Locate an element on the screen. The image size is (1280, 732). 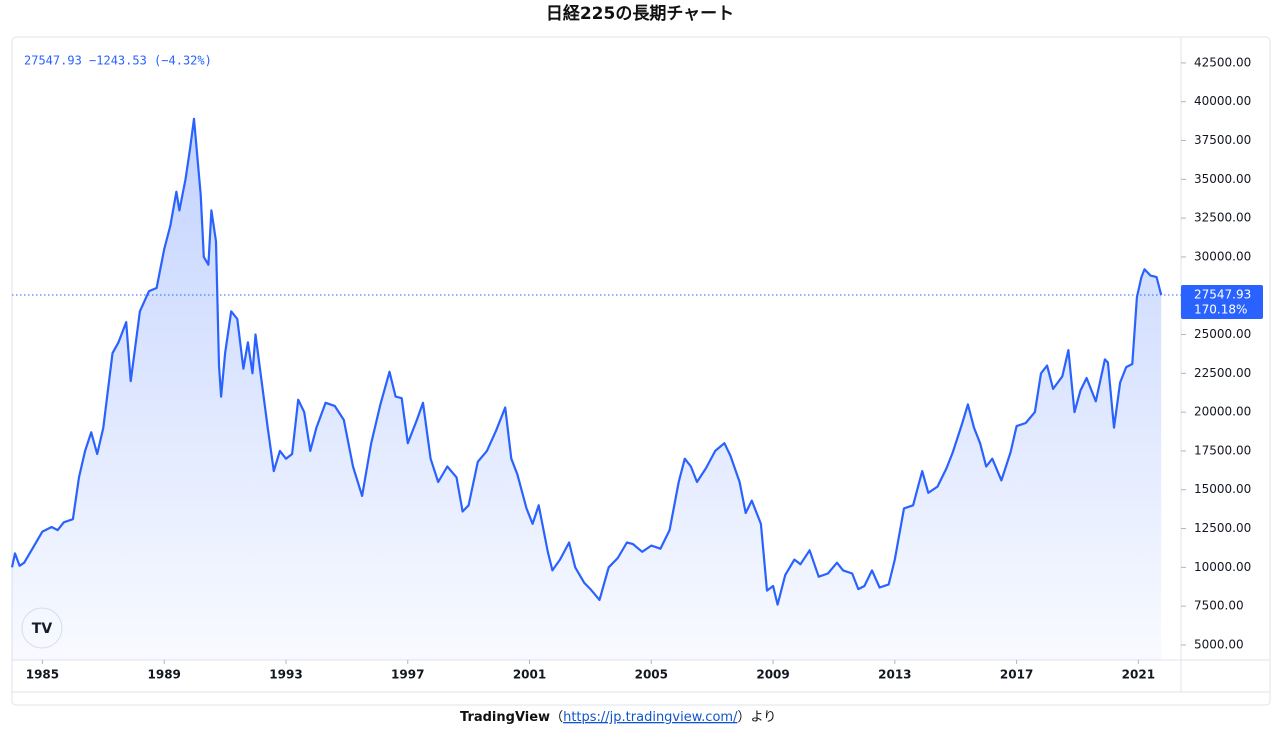
x-tick-label: 1989 is located at coordinates (164, 675).